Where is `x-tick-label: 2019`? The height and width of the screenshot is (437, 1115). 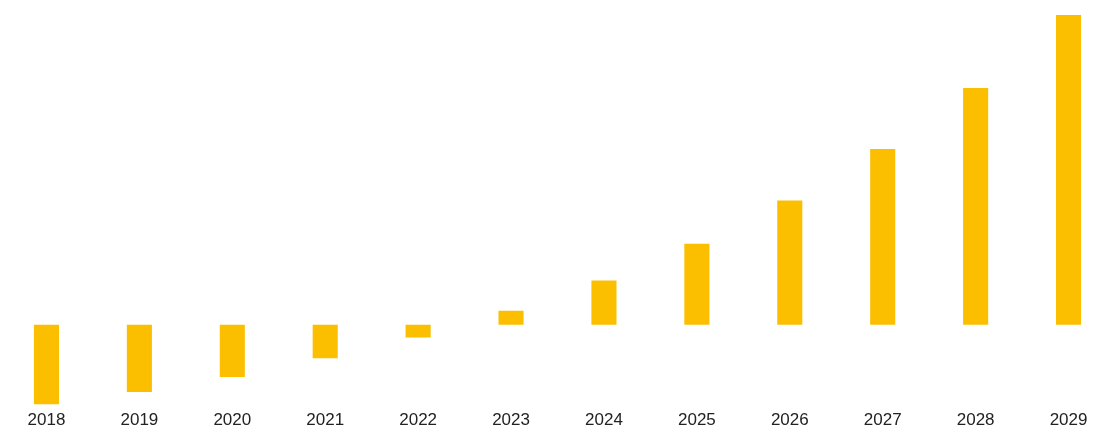 x-tick-label: 2019 is located at coordinates (139, 420).